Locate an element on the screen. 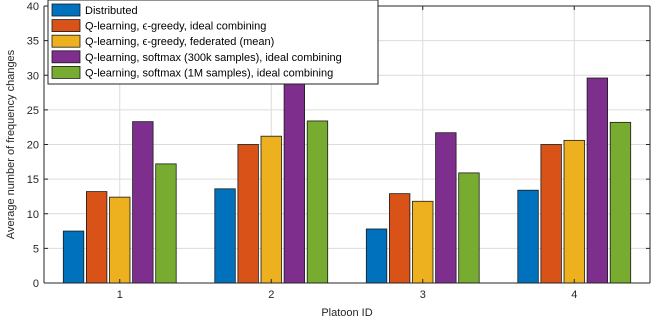  y-tick-label: 0 is located at coordinates (36, 284).